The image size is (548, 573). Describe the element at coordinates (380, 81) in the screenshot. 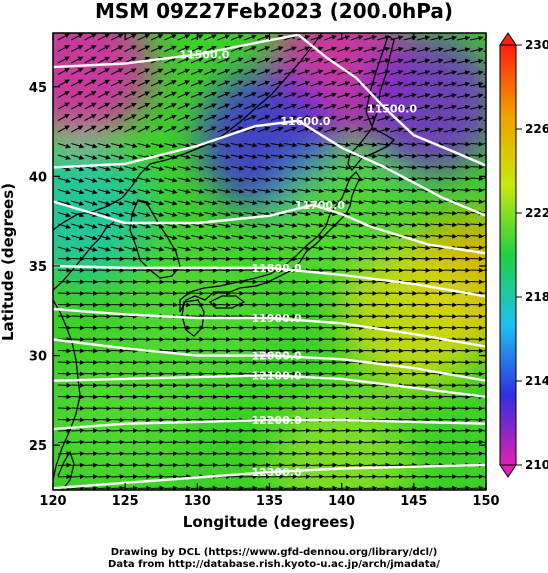

I see `sakhalin-coastline` at that location.